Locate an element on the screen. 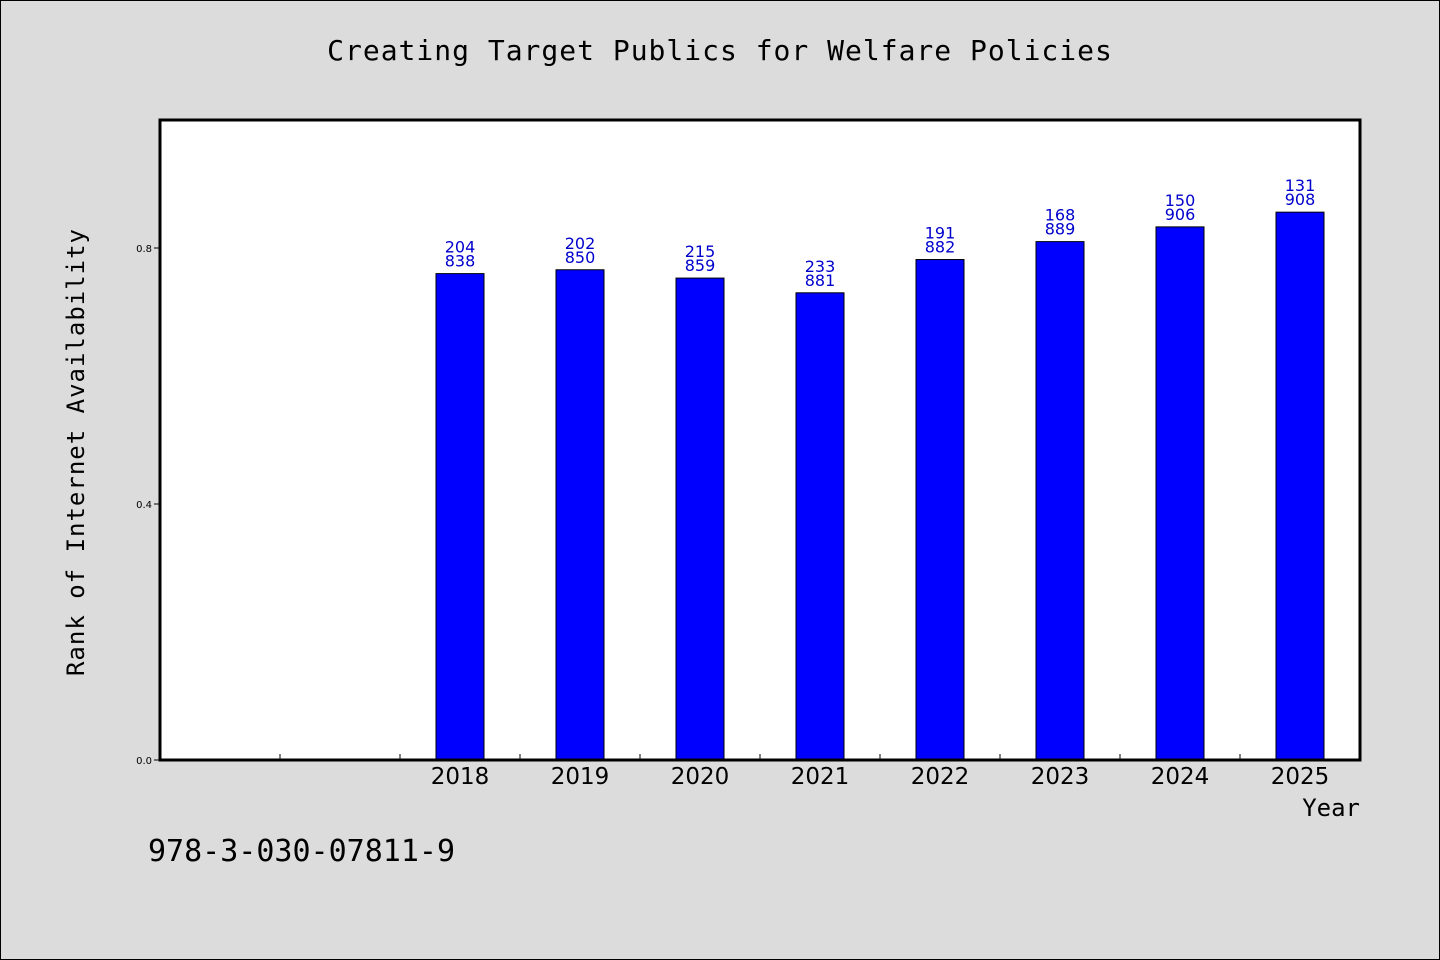  x-tick-label-2025: 2025 is located at coordinates (1300, 777).